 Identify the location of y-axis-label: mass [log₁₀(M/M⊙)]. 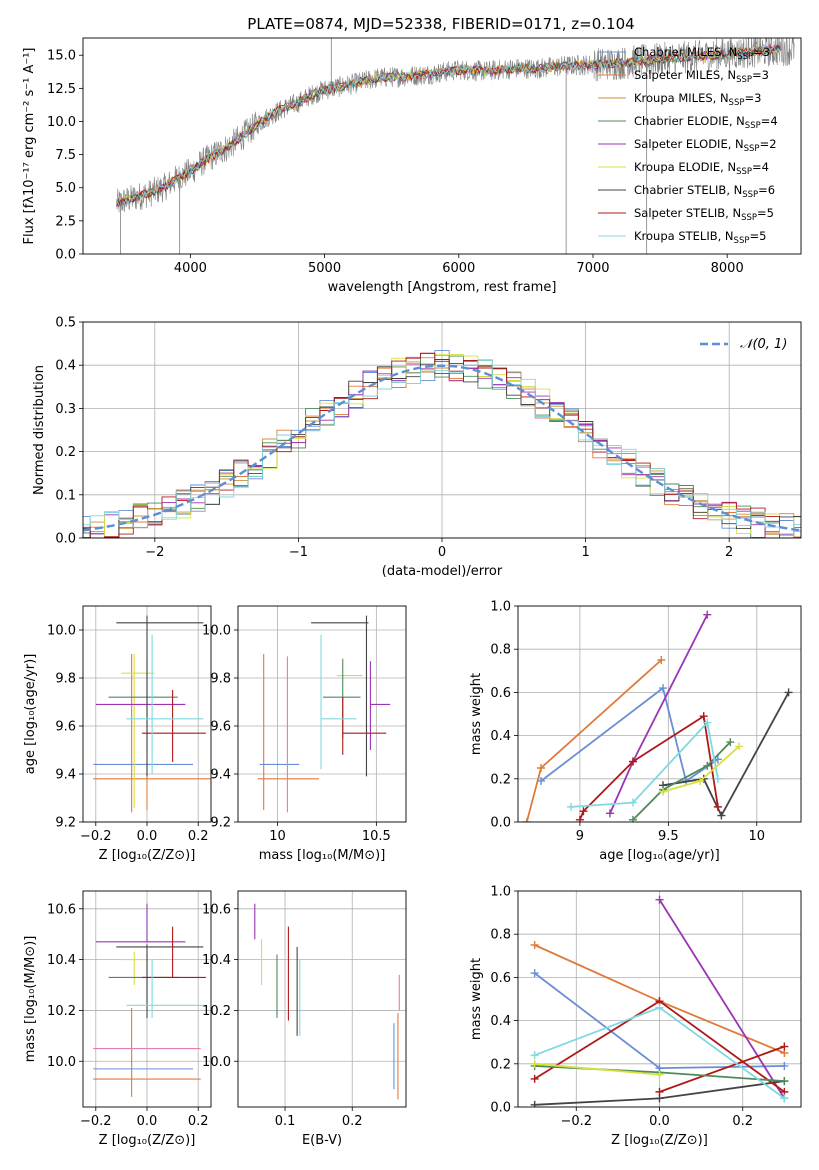
(30, 999).